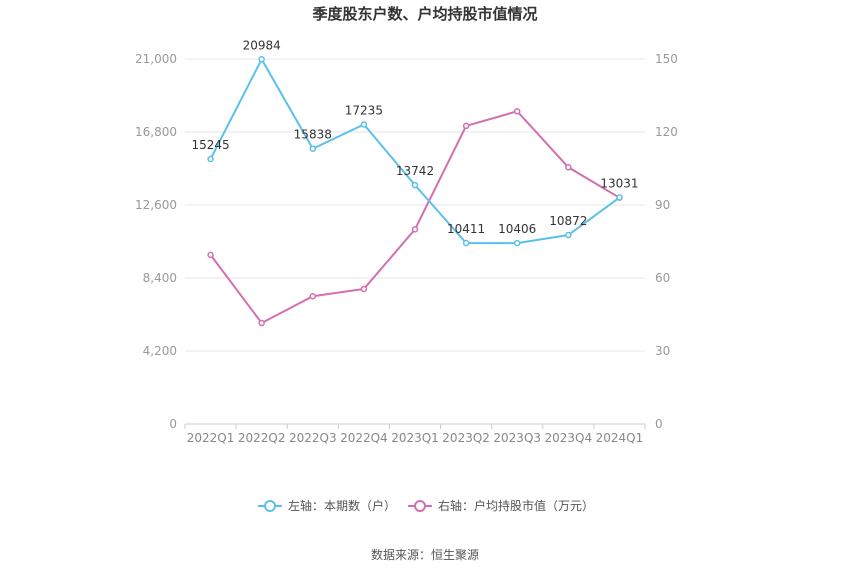 This screenshot has width=850, height=575. I want to click on legend: 左轴：本期数（户） 右轴：户均持股市值（万元）, so click(426, 505).